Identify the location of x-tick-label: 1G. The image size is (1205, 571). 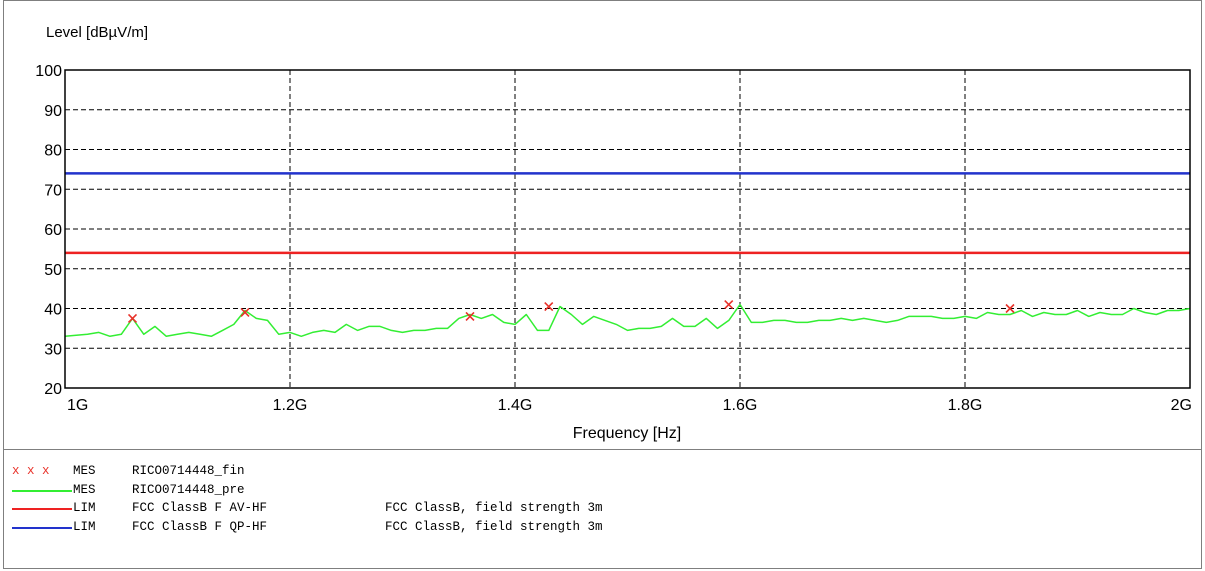
(77, 405).